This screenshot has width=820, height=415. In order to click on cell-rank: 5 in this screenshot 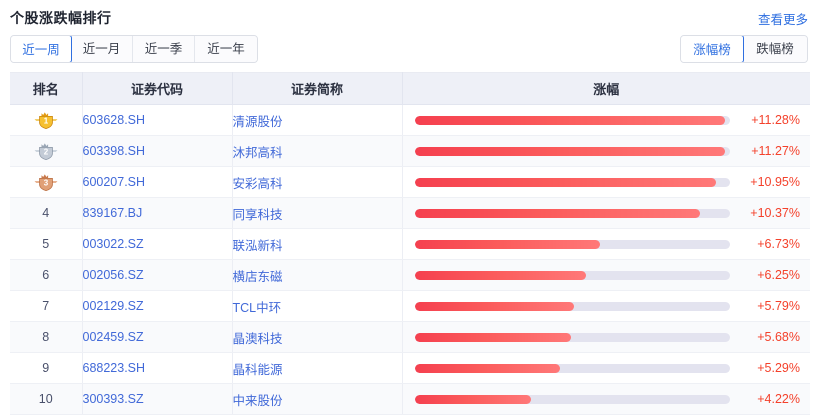, I will do `click(46, 244)`.